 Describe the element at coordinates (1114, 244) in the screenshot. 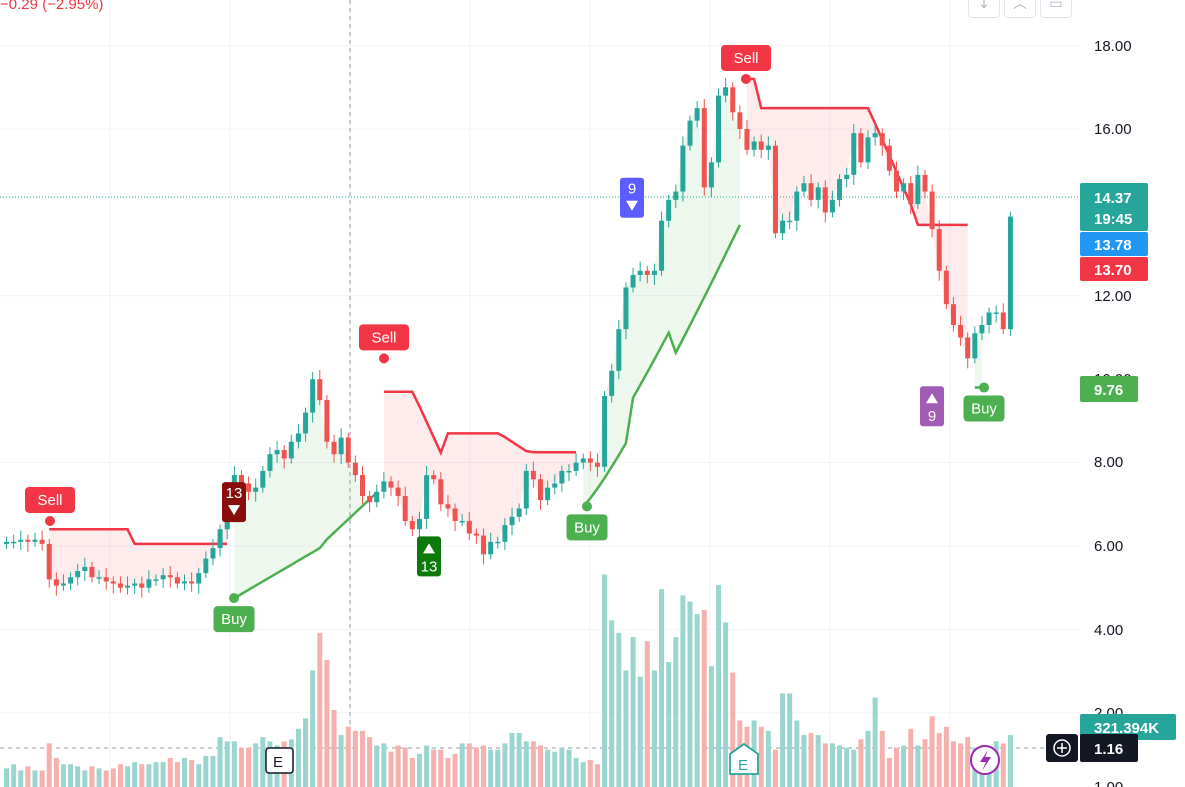

I see `blue-price-tag: 13.78` at that location.